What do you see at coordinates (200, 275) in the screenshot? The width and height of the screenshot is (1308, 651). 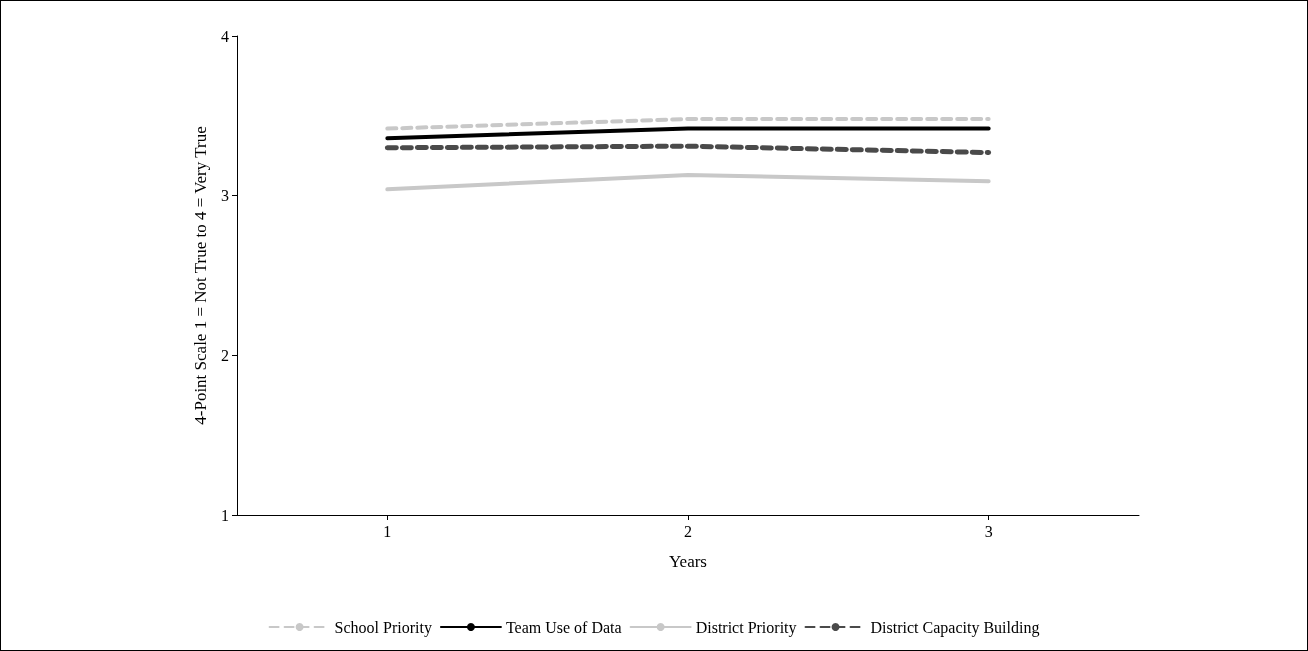 I see `y-axis-title: 4-Point Scale 1 = Not True to 4 = Very True` at bounding box center [200, 275].